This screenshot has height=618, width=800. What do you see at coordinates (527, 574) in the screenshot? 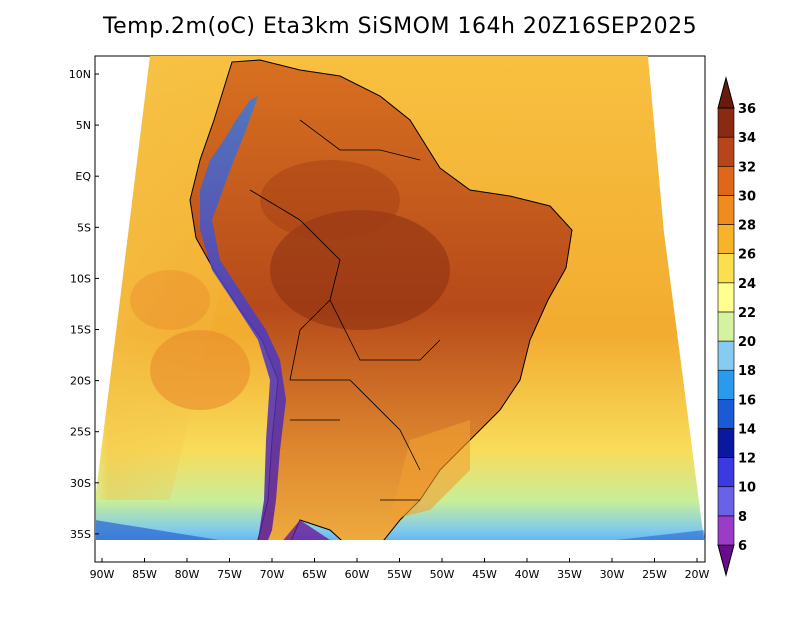
I see `longitude-label: 40W` at bounding box center [527, 574].